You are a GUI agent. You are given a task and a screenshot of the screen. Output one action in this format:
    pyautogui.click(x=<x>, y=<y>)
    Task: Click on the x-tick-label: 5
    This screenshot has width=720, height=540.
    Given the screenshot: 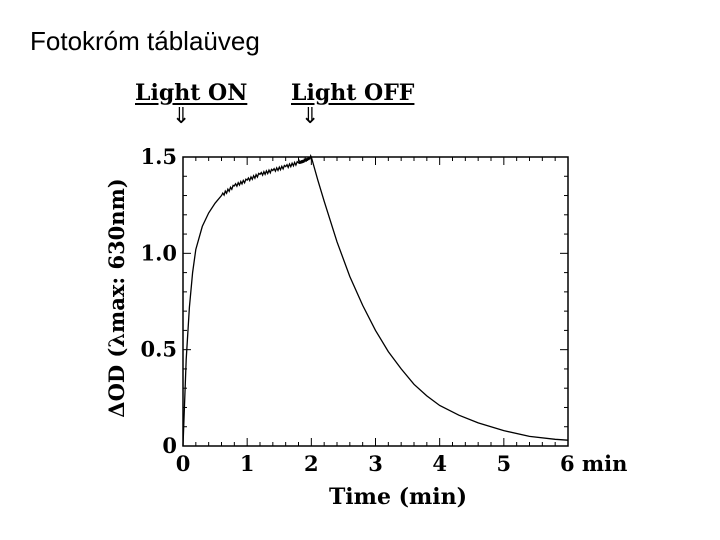 What is the action you would take?
    pyautogui.click(x=504, y=463)
    